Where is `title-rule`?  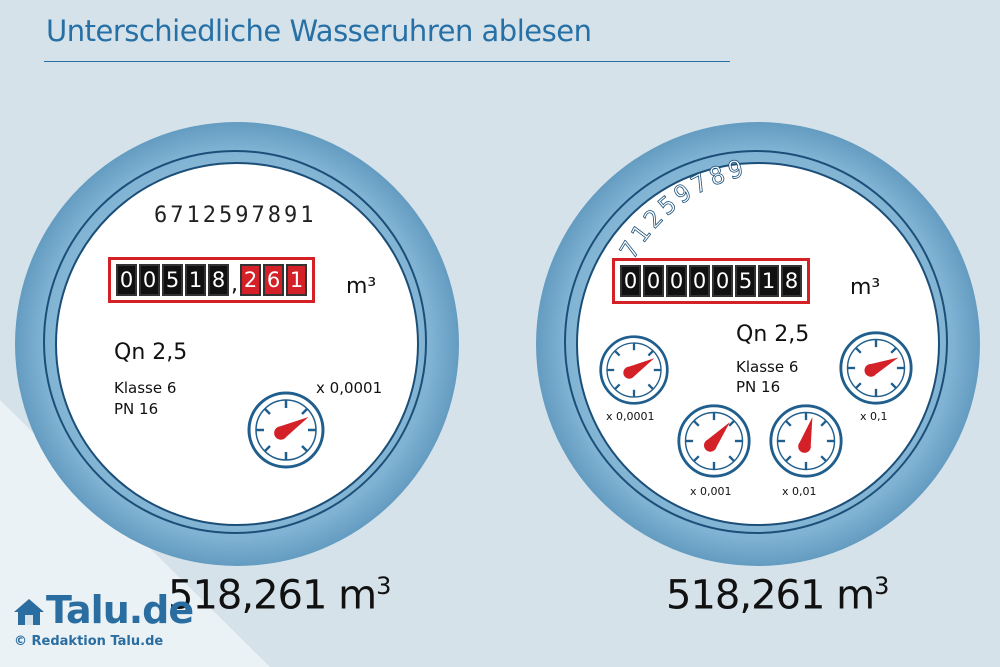
title-rule is located at coordinates (387, 61).